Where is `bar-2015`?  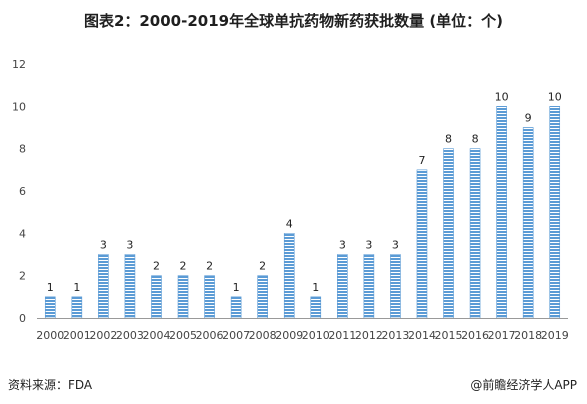
bar-2015 is located at coordinates (448, 233).